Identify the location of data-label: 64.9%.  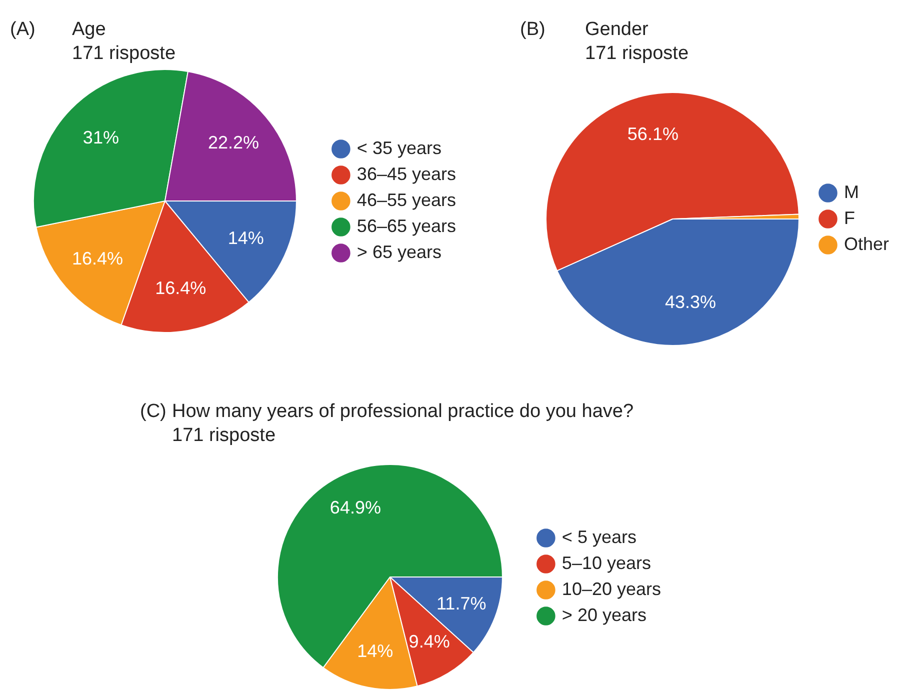
(355, 508).